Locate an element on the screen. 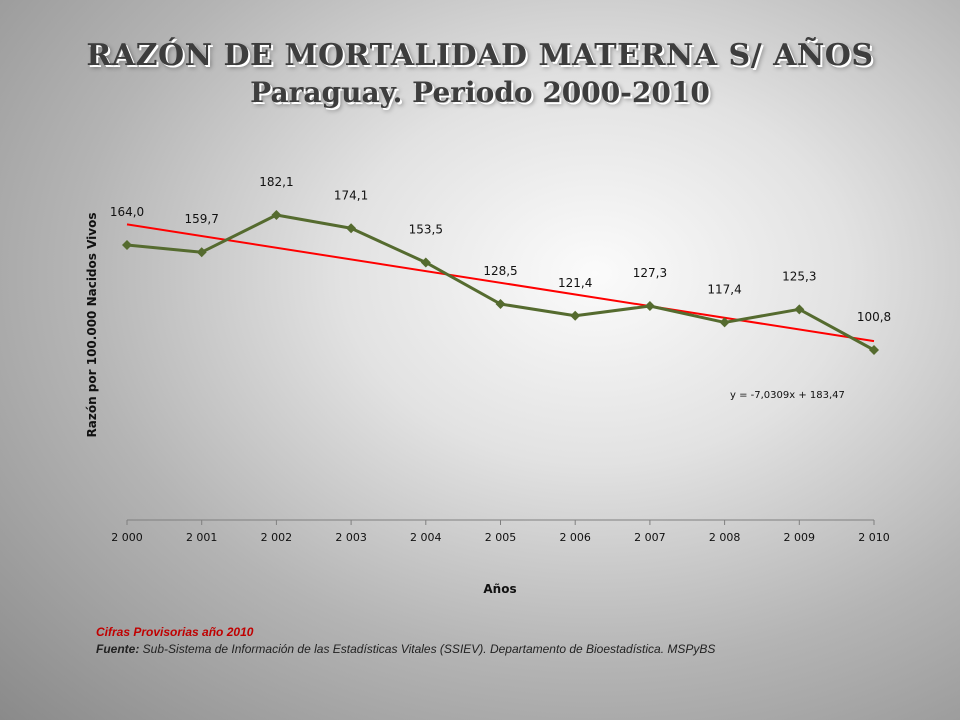  x-axis-title: Años is located at coordinates (499, 589).